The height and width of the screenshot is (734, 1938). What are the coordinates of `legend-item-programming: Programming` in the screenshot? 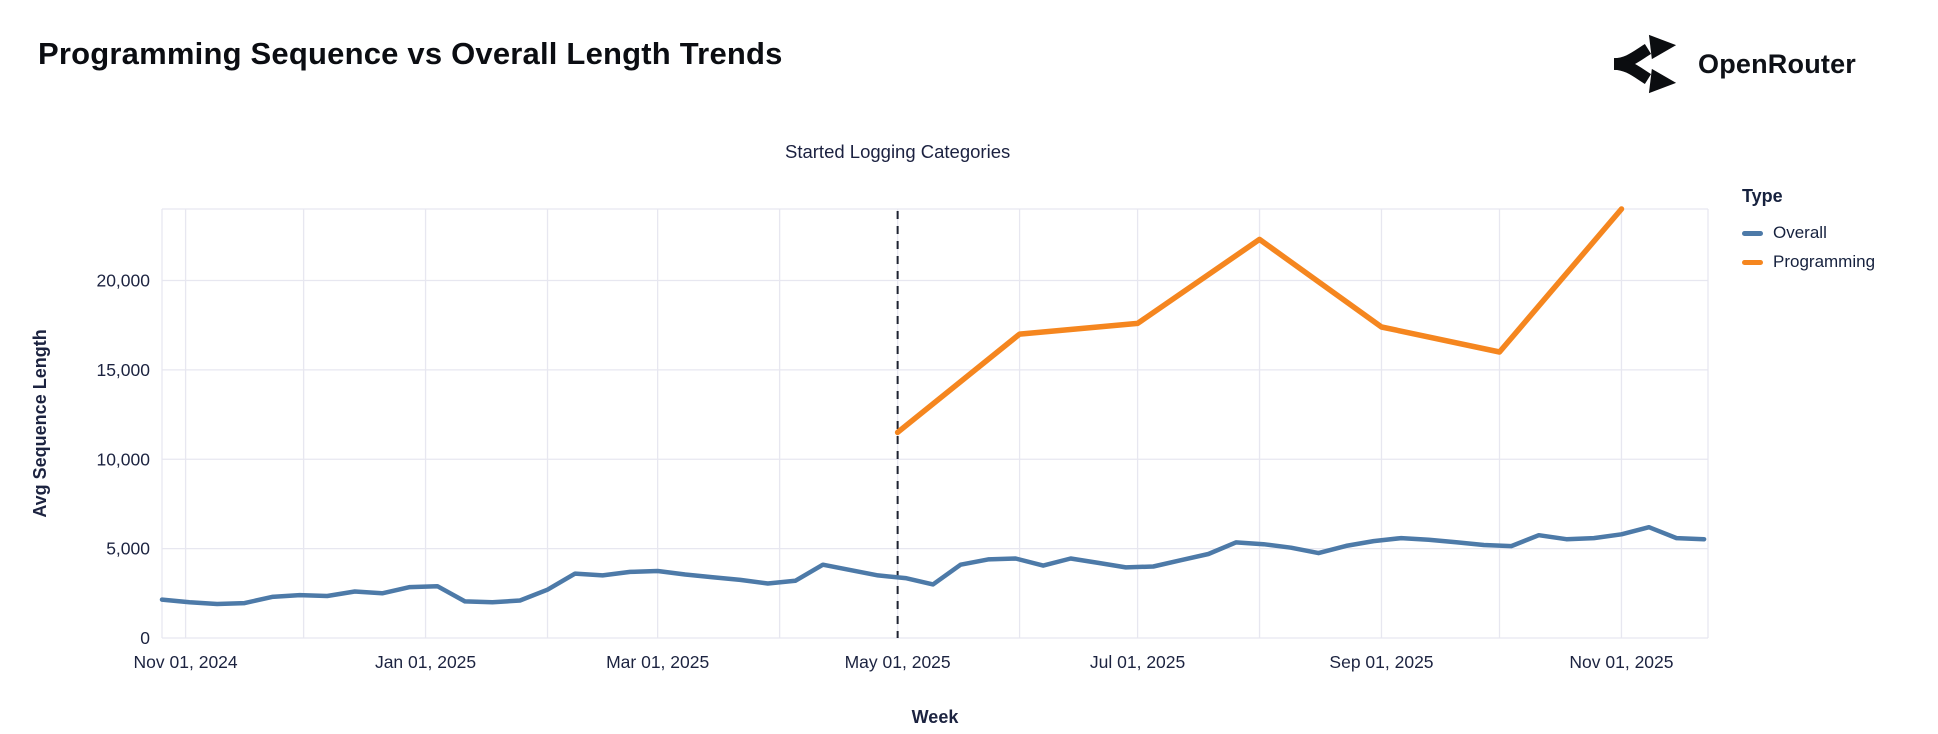 It's located at (1808, 262).